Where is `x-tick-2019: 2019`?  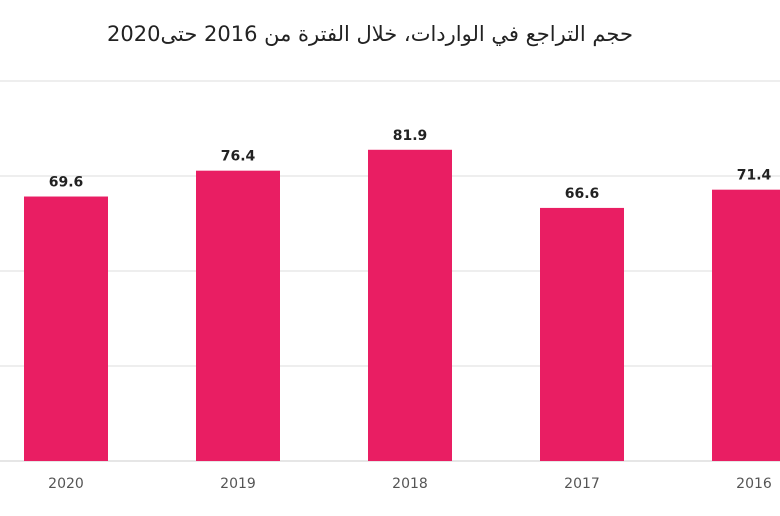
x-tick-2019: 2019 is located at coordinates (238, 484).